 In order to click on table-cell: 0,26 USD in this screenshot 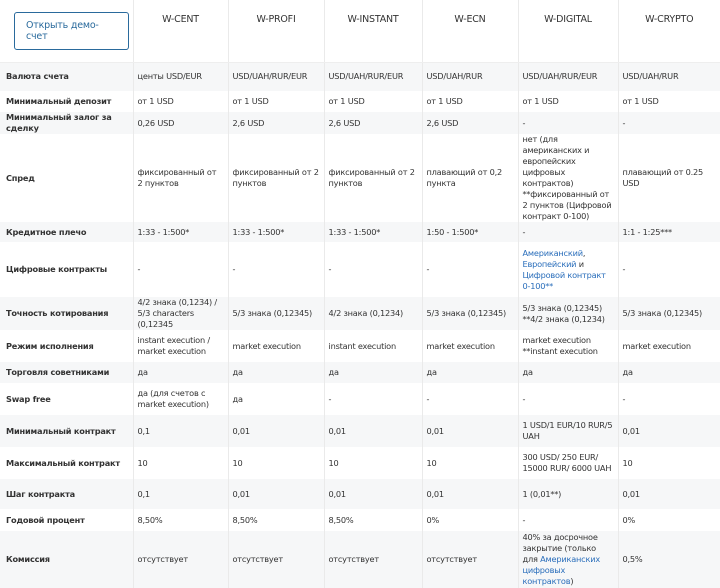, I will do `click(180, 123)`.